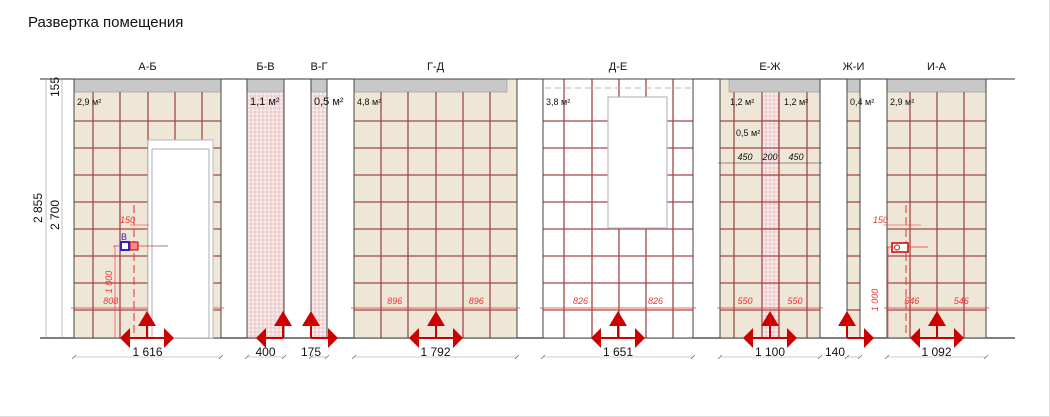 This screenshot has width=1050, height=417. What do you see at coordinates (109, 282) in the screenshot?
I see `socket-height-dimension: 1 000` at bounding box center [109, 282].